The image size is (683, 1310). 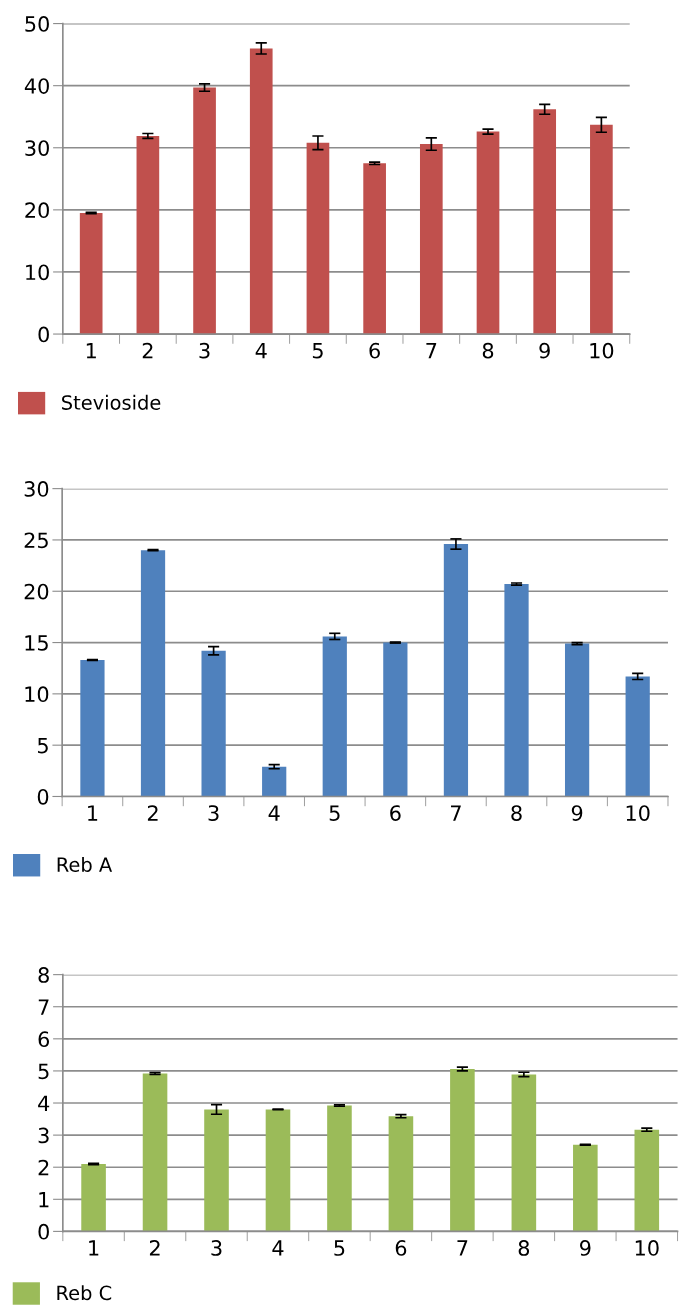 I want to click on y-tick-label: 25, so click(x=36, y=540).